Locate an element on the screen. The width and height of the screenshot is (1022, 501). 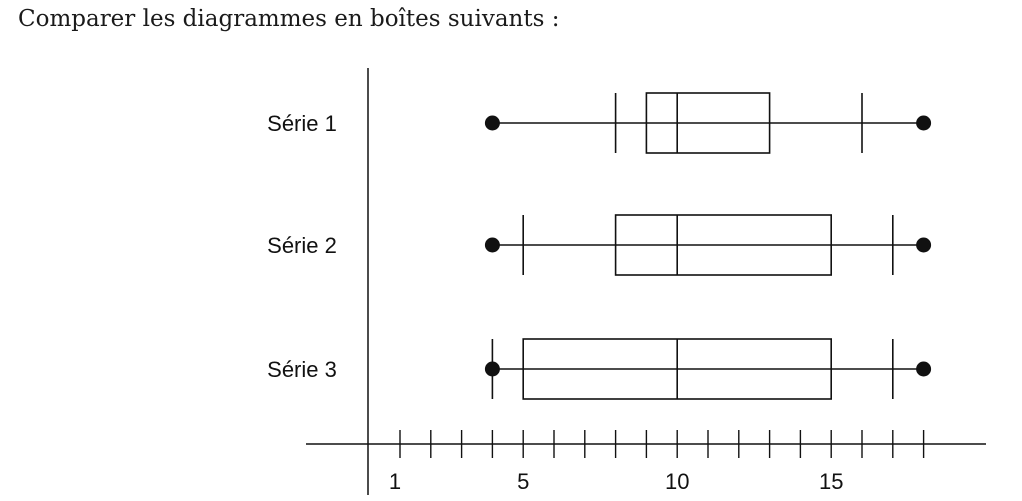
series-label-1: Série 1 is located at coordinates (302, 123).